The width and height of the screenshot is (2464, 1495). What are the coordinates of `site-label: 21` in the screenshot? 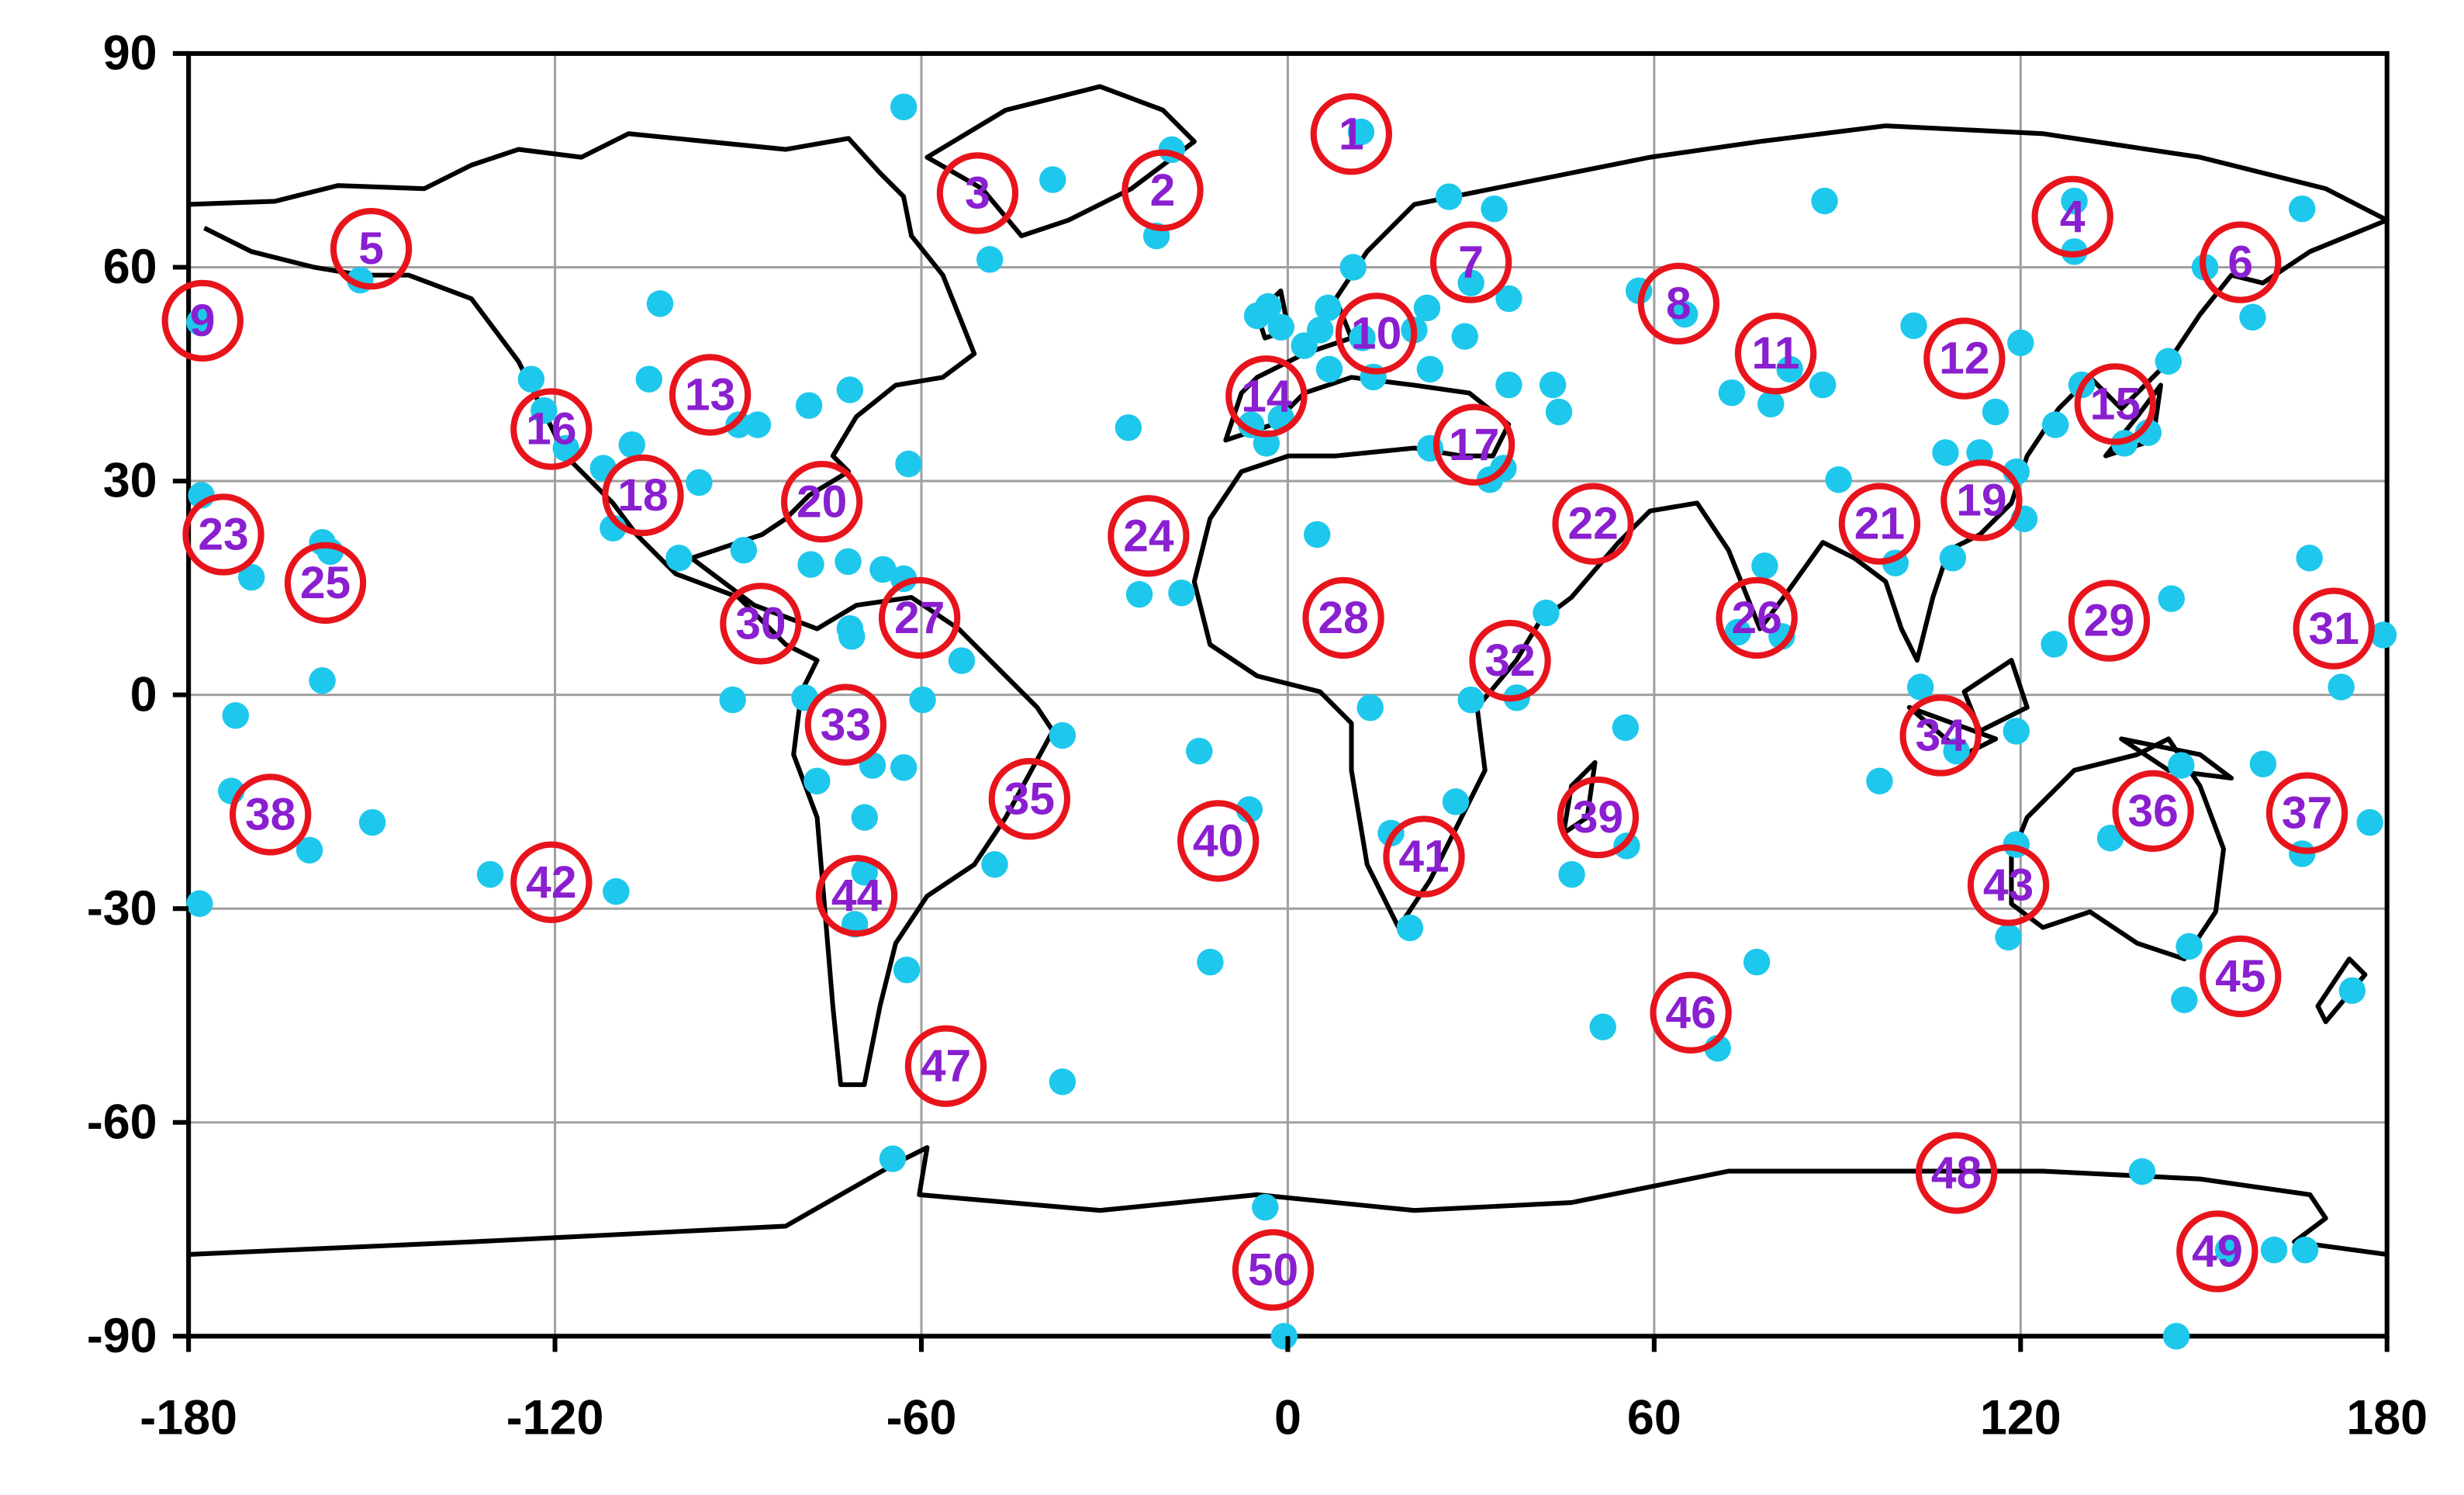 It's located at (1879, 524).